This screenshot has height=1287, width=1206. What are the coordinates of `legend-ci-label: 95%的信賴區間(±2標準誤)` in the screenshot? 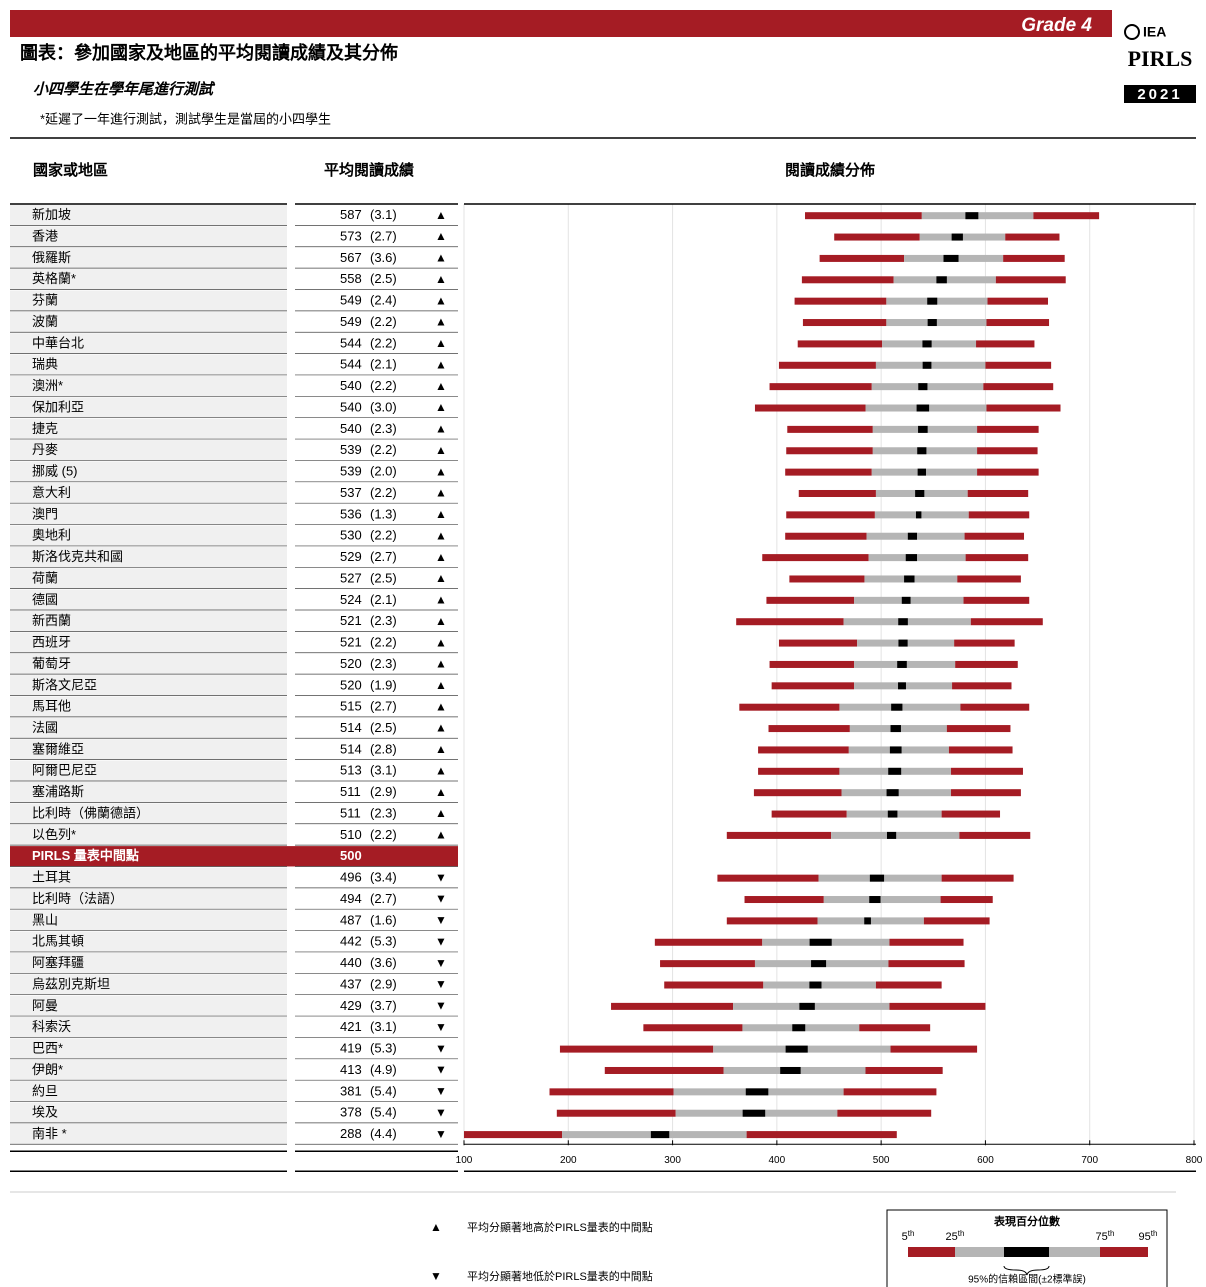 It's located at (1027, 1279).